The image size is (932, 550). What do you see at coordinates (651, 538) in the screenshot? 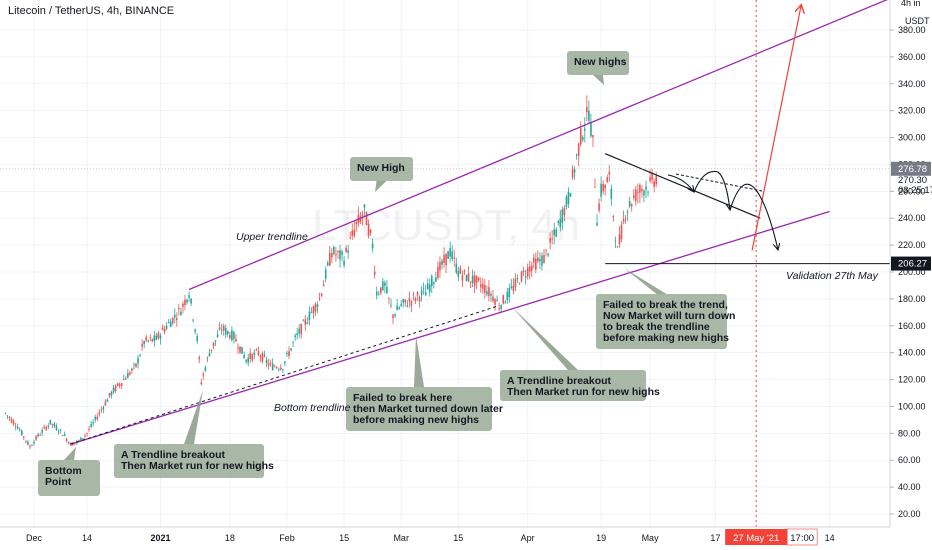
I see `x-tick-label: May` at bounding box center [651, 538].